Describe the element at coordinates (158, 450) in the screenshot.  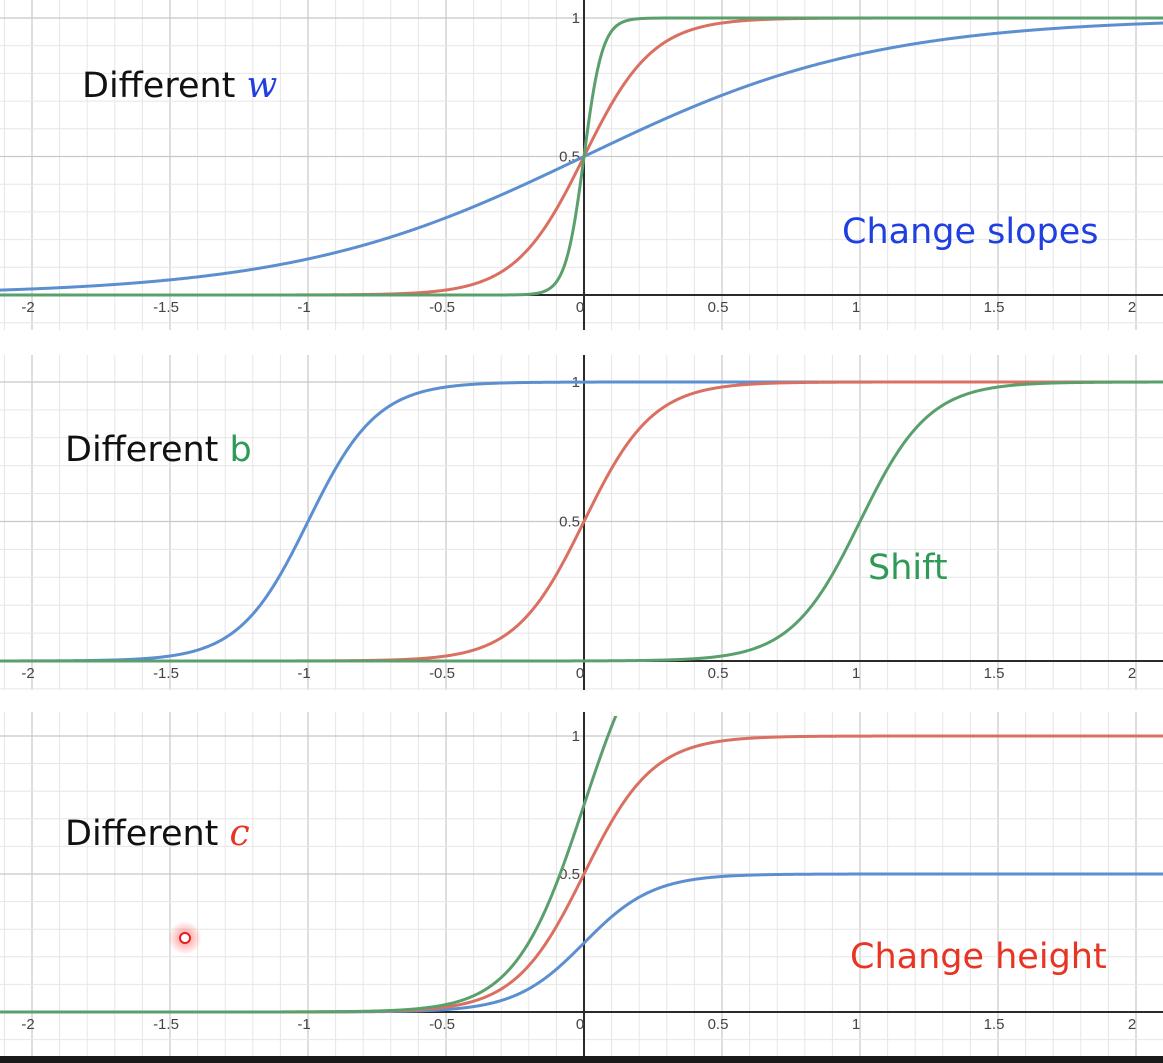
I see `chart-annotation-label: Different b` at that location.